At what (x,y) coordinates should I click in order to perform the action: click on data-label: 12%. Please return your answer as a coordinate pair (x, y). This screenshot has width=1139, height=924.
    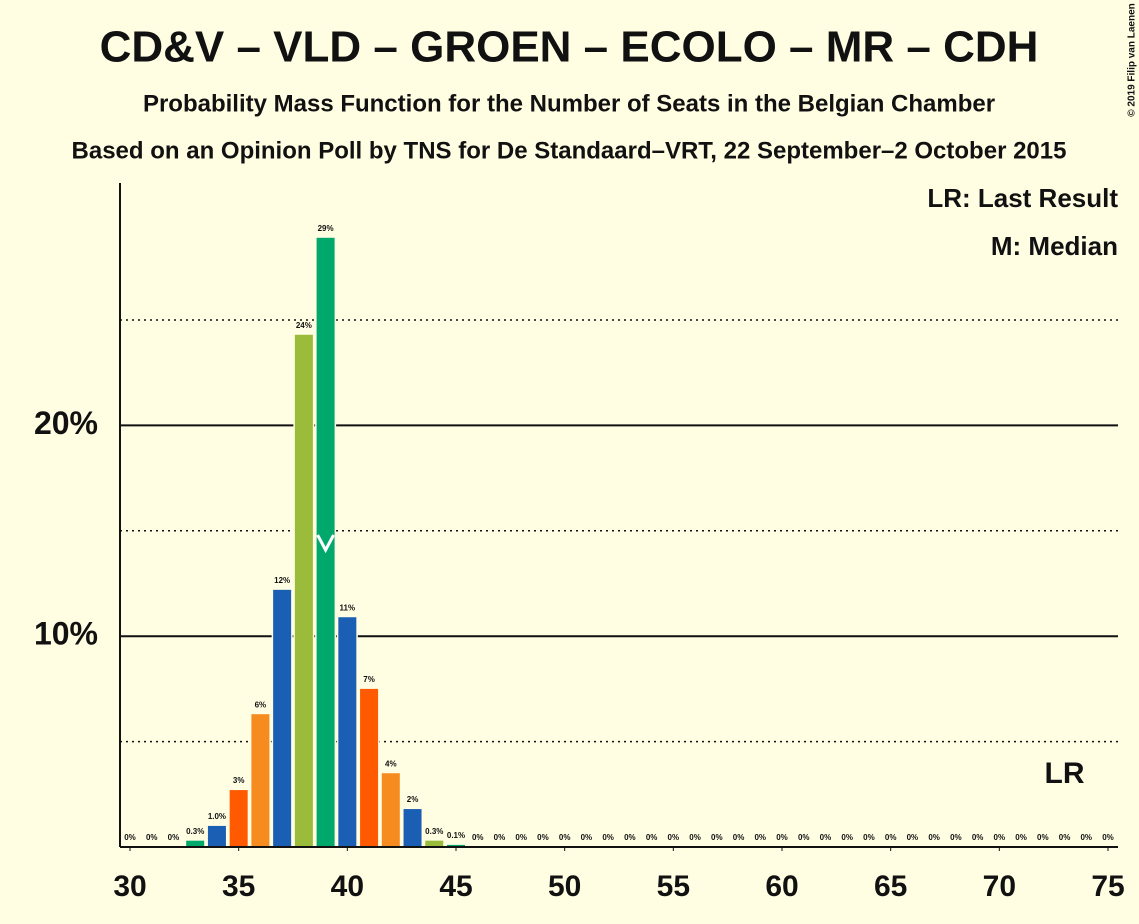
    Looking at the image, I should click on (282, 580).